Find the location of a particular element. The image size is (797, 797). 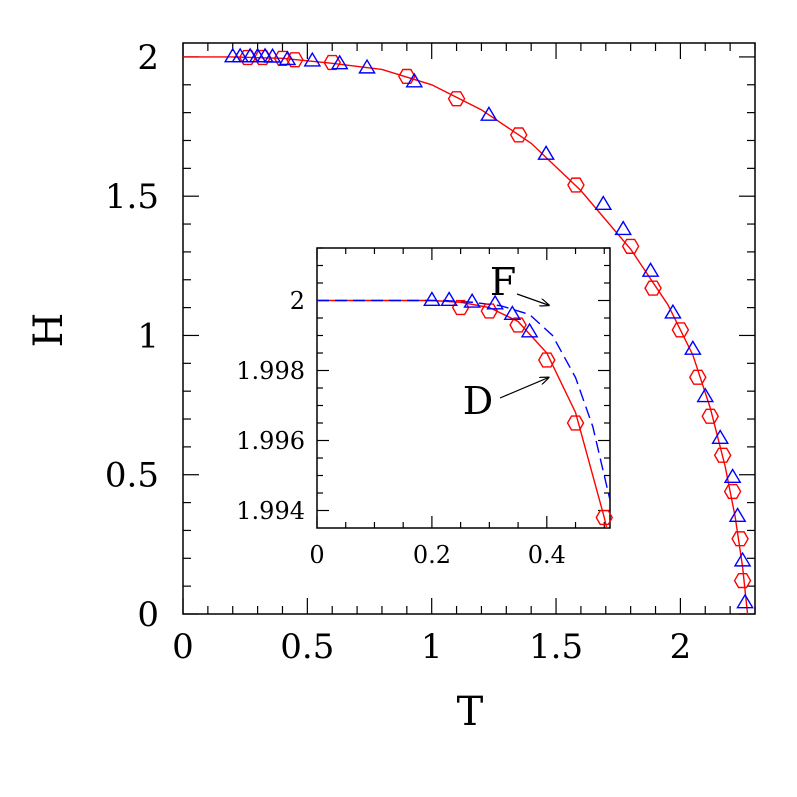

y-tick-label: 1 is located at coordinates (148, 336).